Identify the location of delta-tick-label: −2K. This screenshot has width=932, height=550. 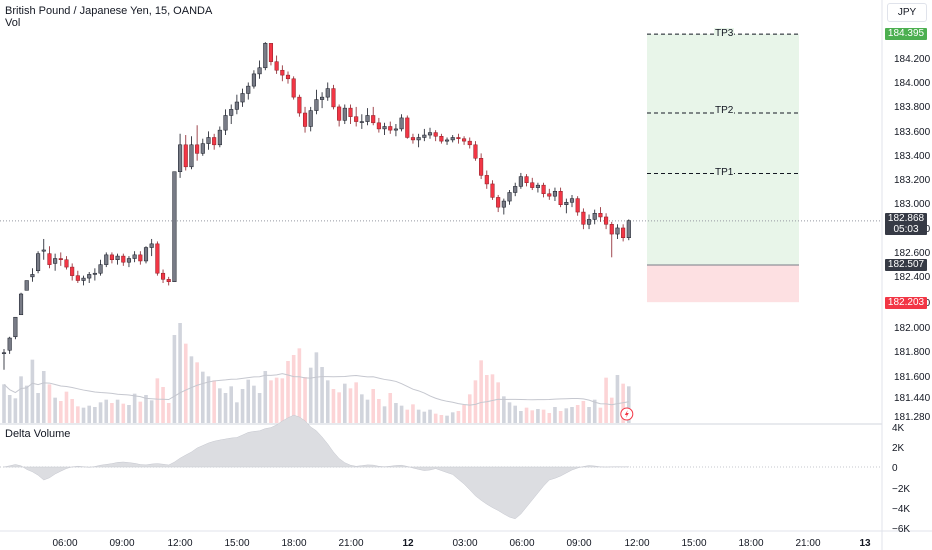
(901, 489).